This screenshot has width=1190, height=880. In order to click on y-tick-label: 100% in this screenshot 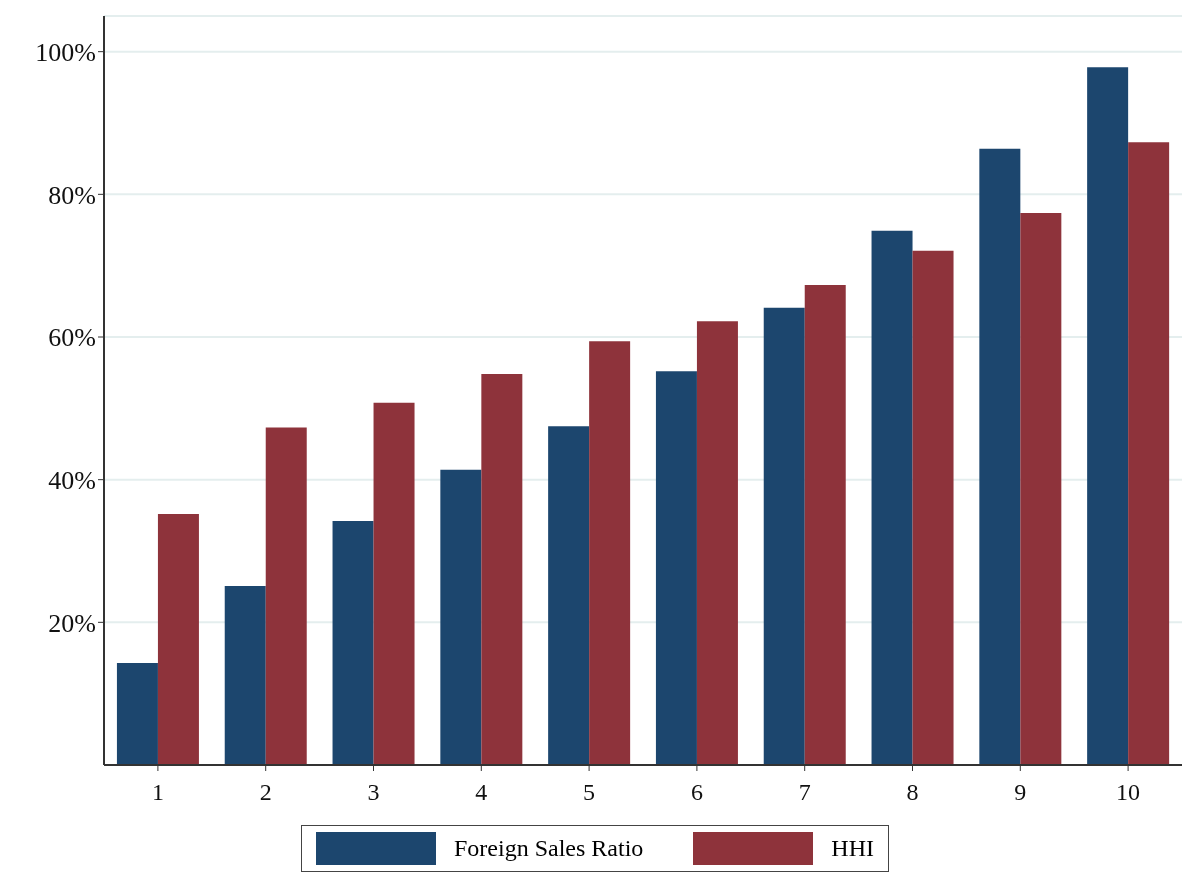, I will do `click(65, 52)`.